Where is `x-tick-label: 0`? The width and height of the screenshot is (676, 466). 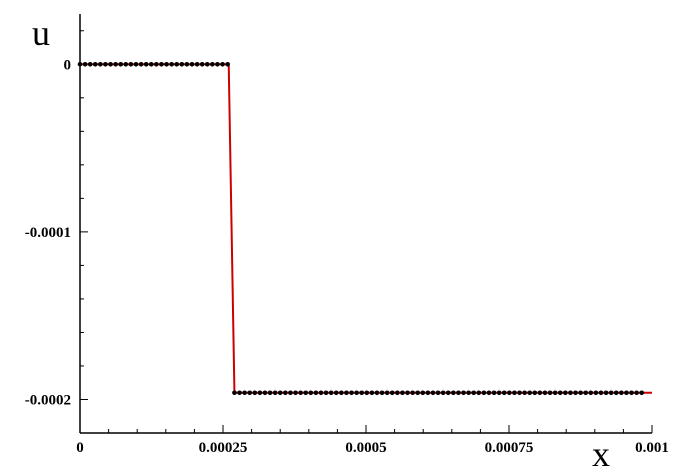
x-tick-label: 0 is located at coordinates (80, 448).